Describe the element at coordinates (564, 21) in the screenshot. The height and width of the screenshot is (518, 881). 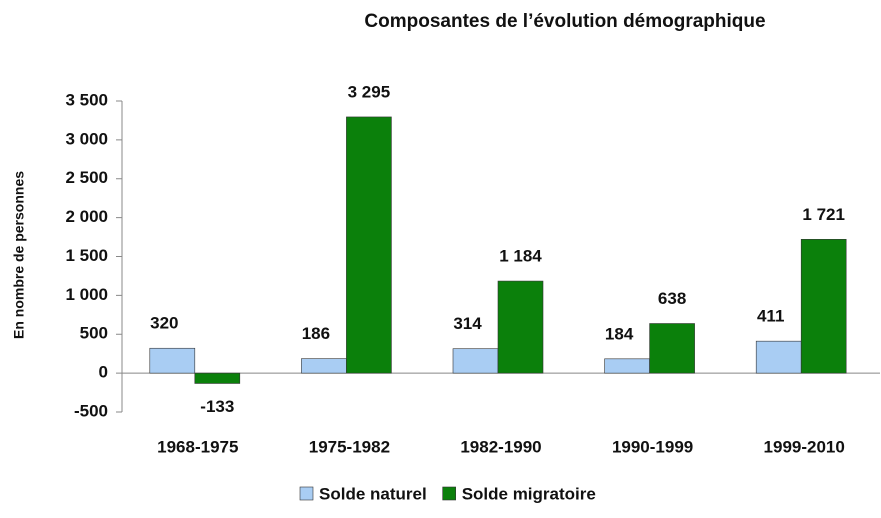
I see `chart-title: Composantes de l’évolution démographique` at that location.